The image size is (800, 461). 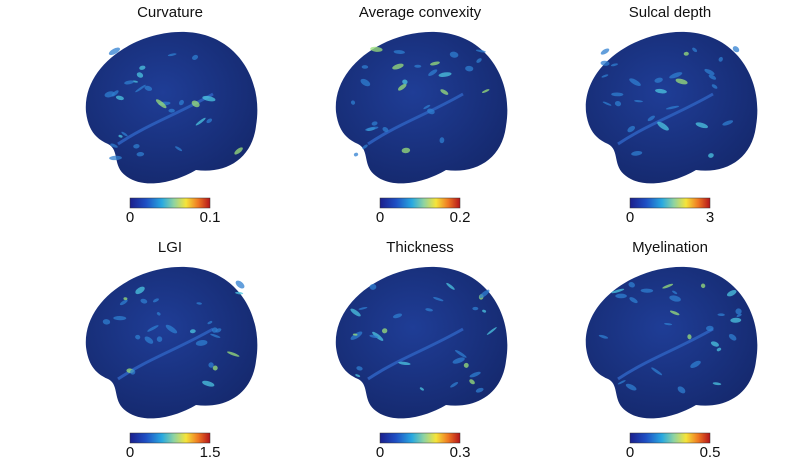 I want to click on colorbar-min-label: 0, so click(x=630, y=217).